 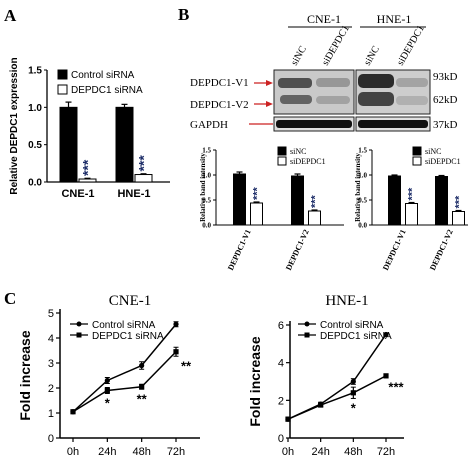 What do you see at coordinates (79, 324) in the screenshot?
I see `legend-marker` at bounding box center [79, 324].